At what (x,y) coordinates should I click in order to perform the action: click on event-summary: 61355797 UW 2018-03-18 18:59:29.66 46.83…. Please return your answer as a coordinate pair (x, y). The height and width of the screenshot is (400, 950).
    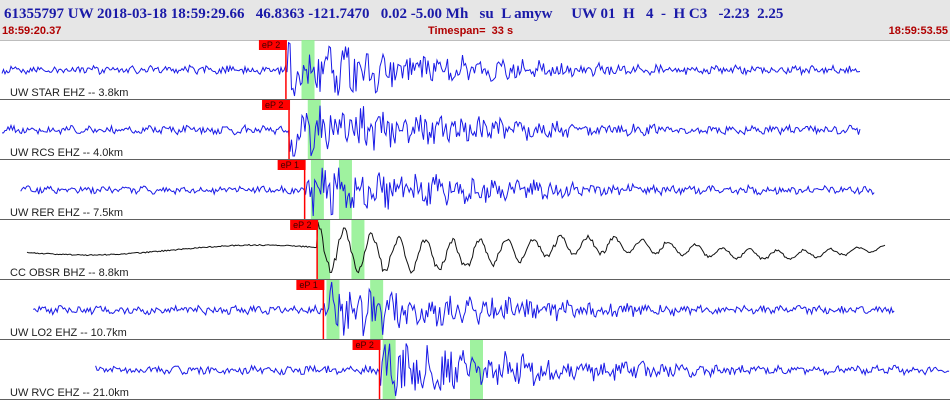
    Looking at the image, I should click on (394, 14).